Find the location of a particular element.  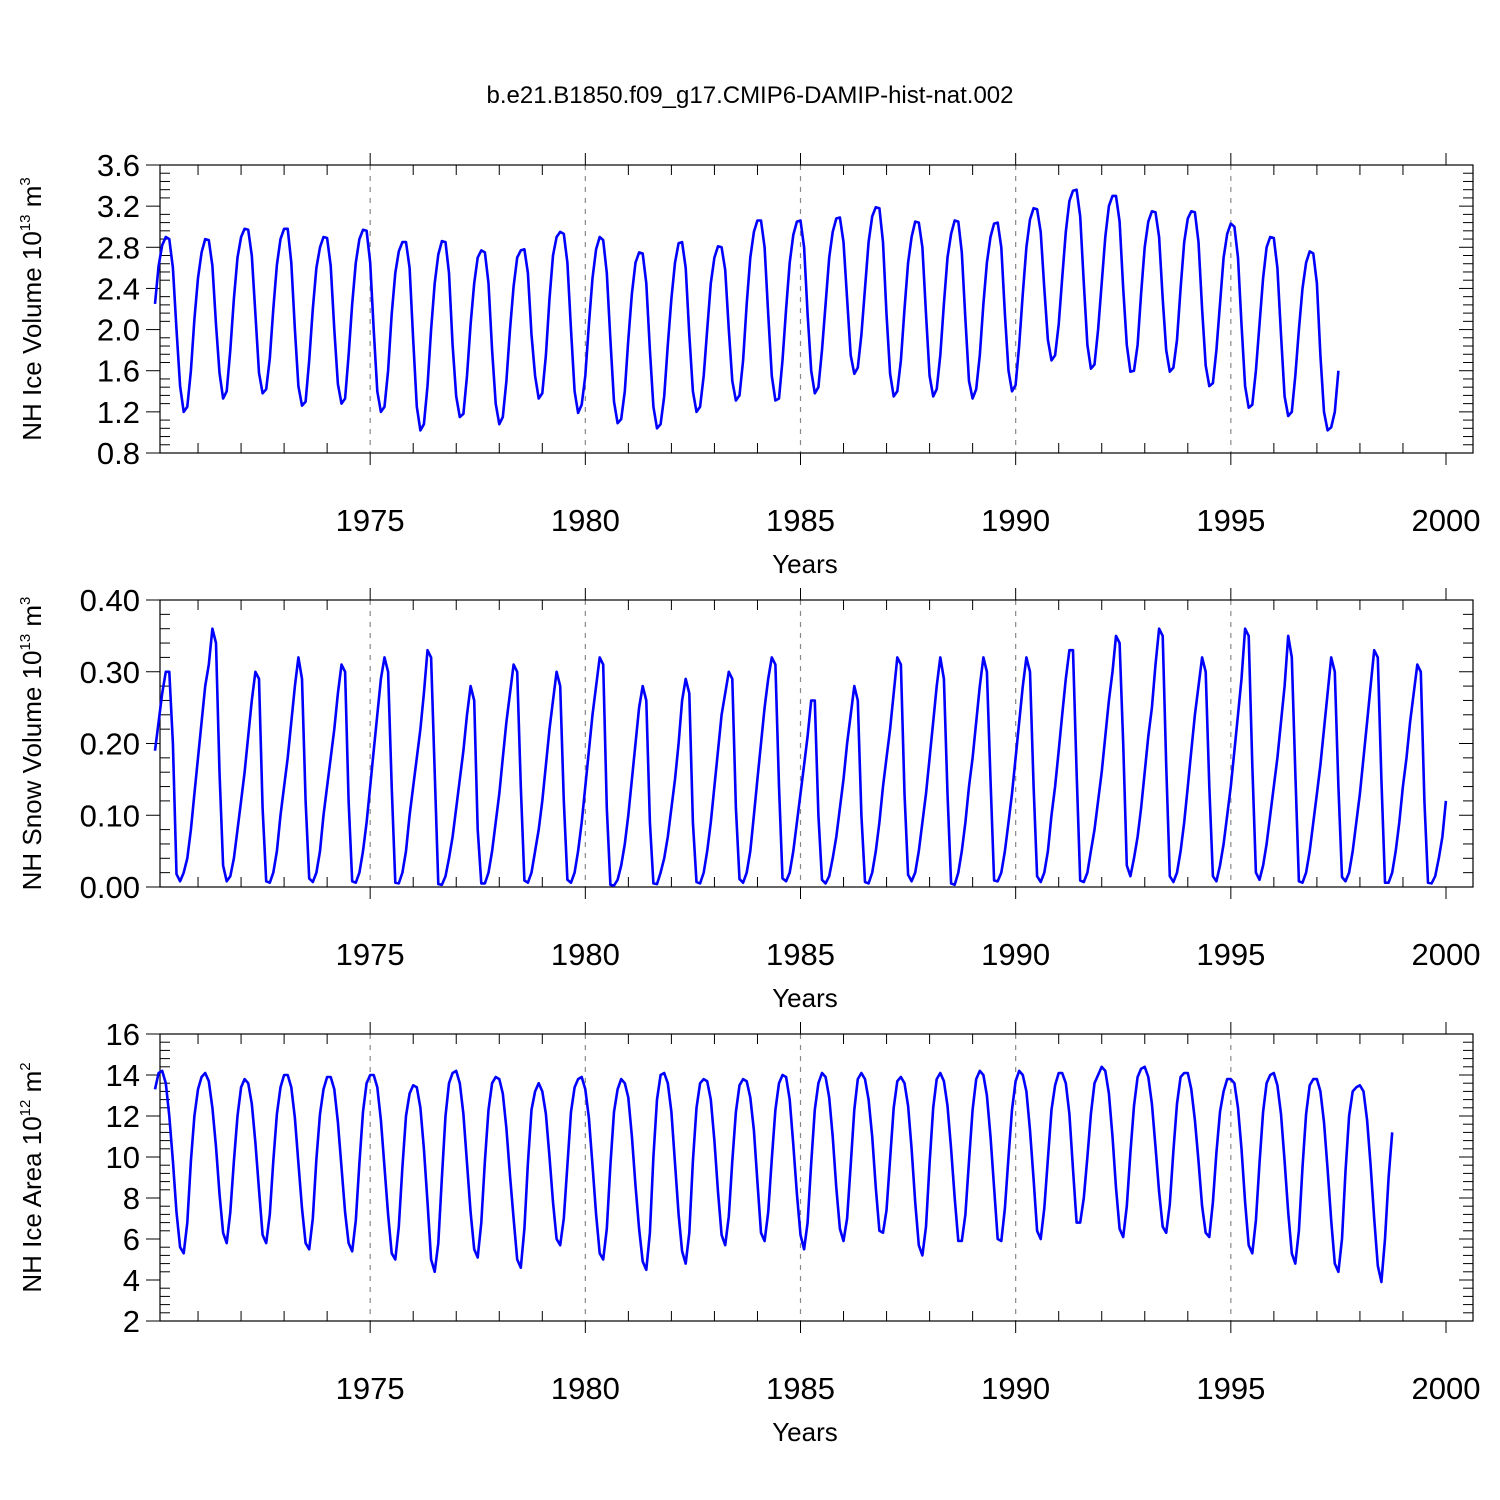

y-tick-label: 4 is located at coordinates (131, 1280).